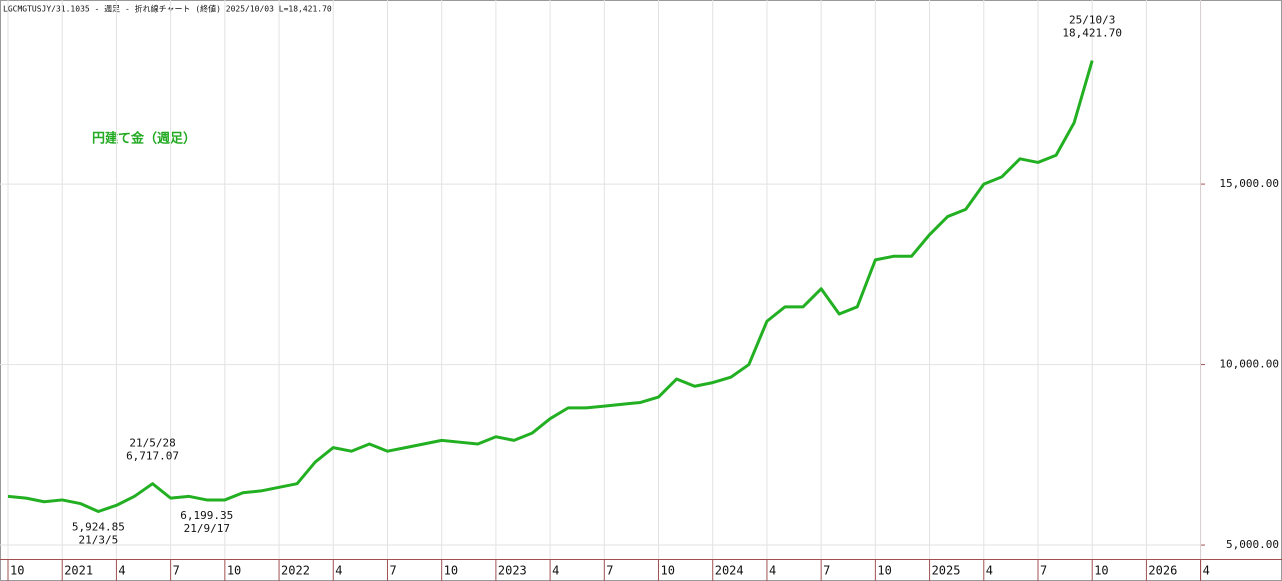 This screenshot has height=581, width=1282. What do you see at coordinates (78, 571) in the screenshot?
I see `x-tick-label: 2021` at bounding box center [78, 571].